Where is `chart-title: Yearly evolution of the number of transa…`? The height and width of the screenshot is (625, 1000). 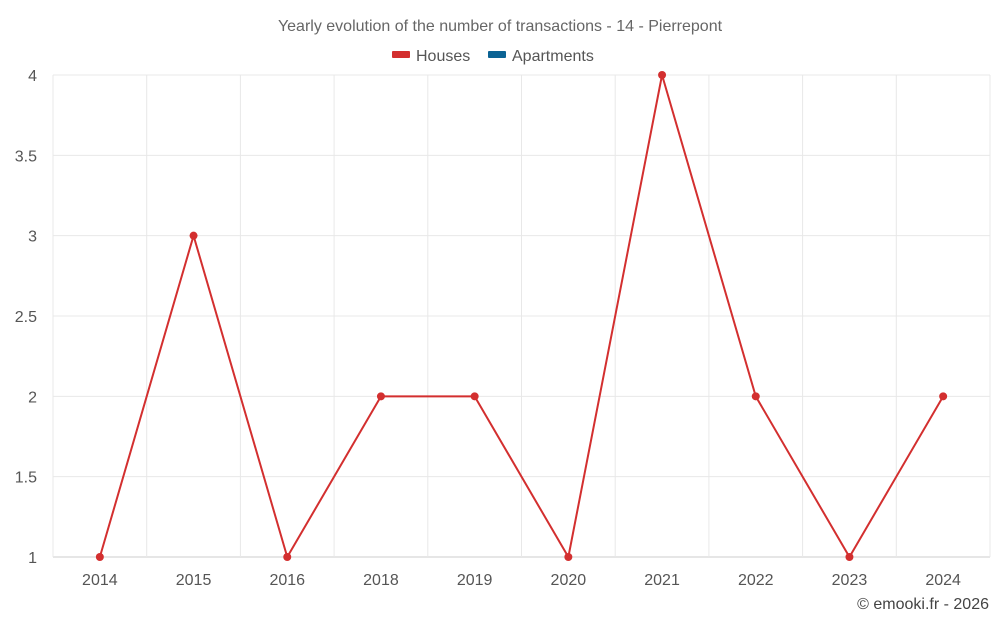 chart-title: Yearly evolution of the number of transa… is located at coordinates (500, 26).